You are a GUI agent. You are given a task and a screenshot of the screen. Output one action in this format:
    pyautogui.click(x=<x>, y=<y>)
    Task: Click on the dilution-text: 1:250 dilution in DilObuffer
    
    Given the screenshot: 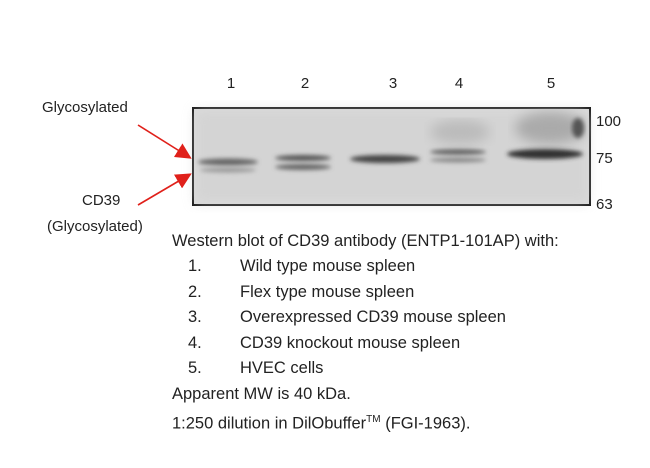 What is the action you would take?
    pyautogui.click(x=269, y=423)
    